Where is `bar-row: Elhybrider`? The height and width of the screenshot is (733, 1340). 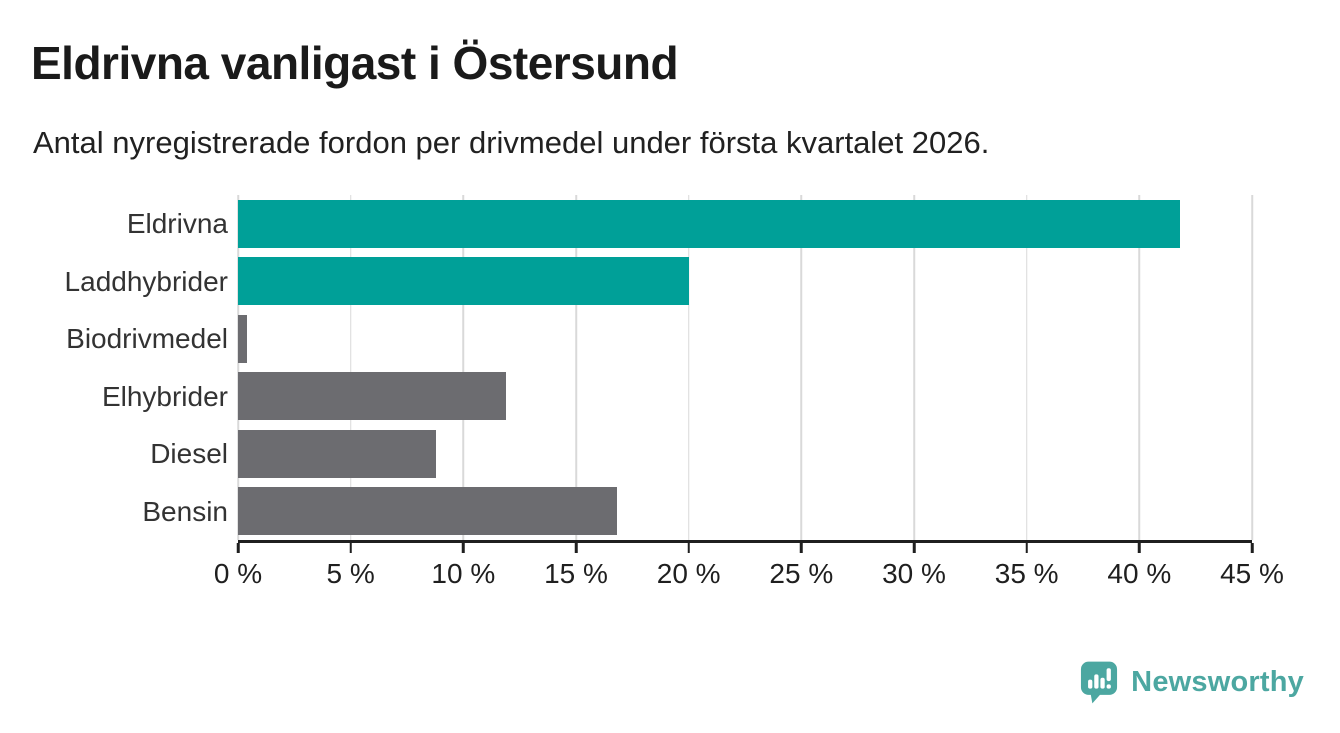
bar-row: Elhybrider is located at coordinates (677, 397).